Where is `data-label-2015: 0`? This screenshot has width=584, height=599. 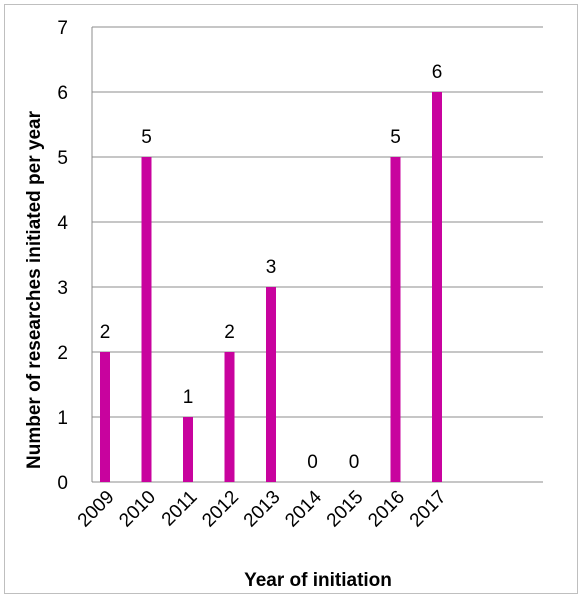 data-label-2015: 0 is located at coordinates (354, 462).